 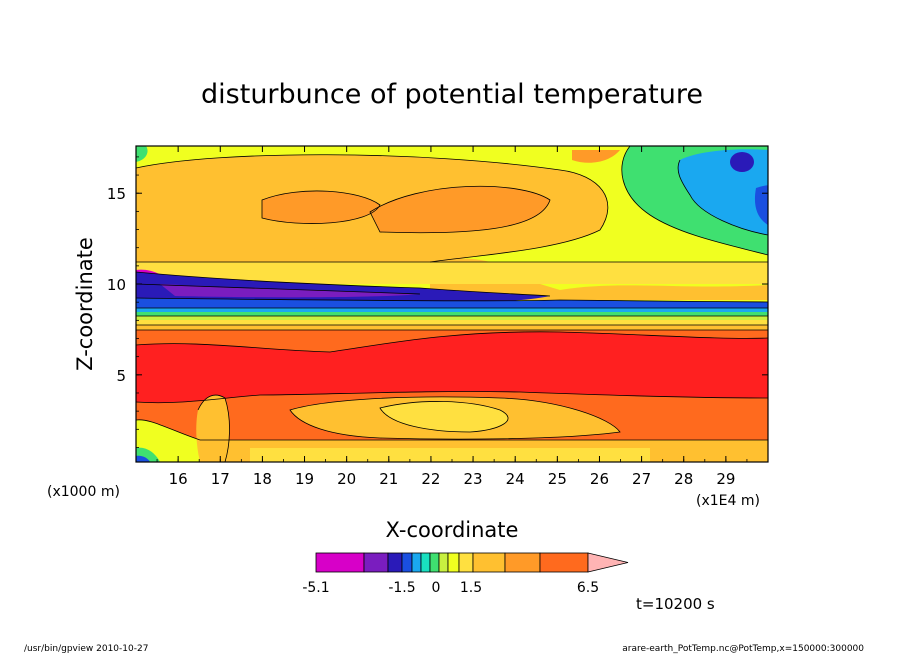 What do you see at coordinates (401, 588) in the screenshot?
I see `colorbar-label: -1.5` at bounding box center [401, 588].